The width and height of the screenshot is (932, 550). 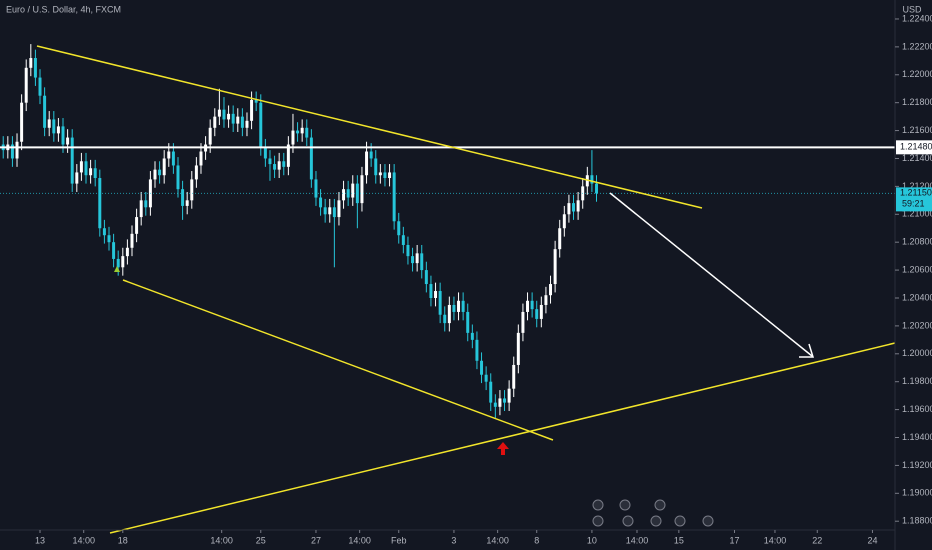 I want to click on level-label: 1.21480, so click(x=916, y=147).